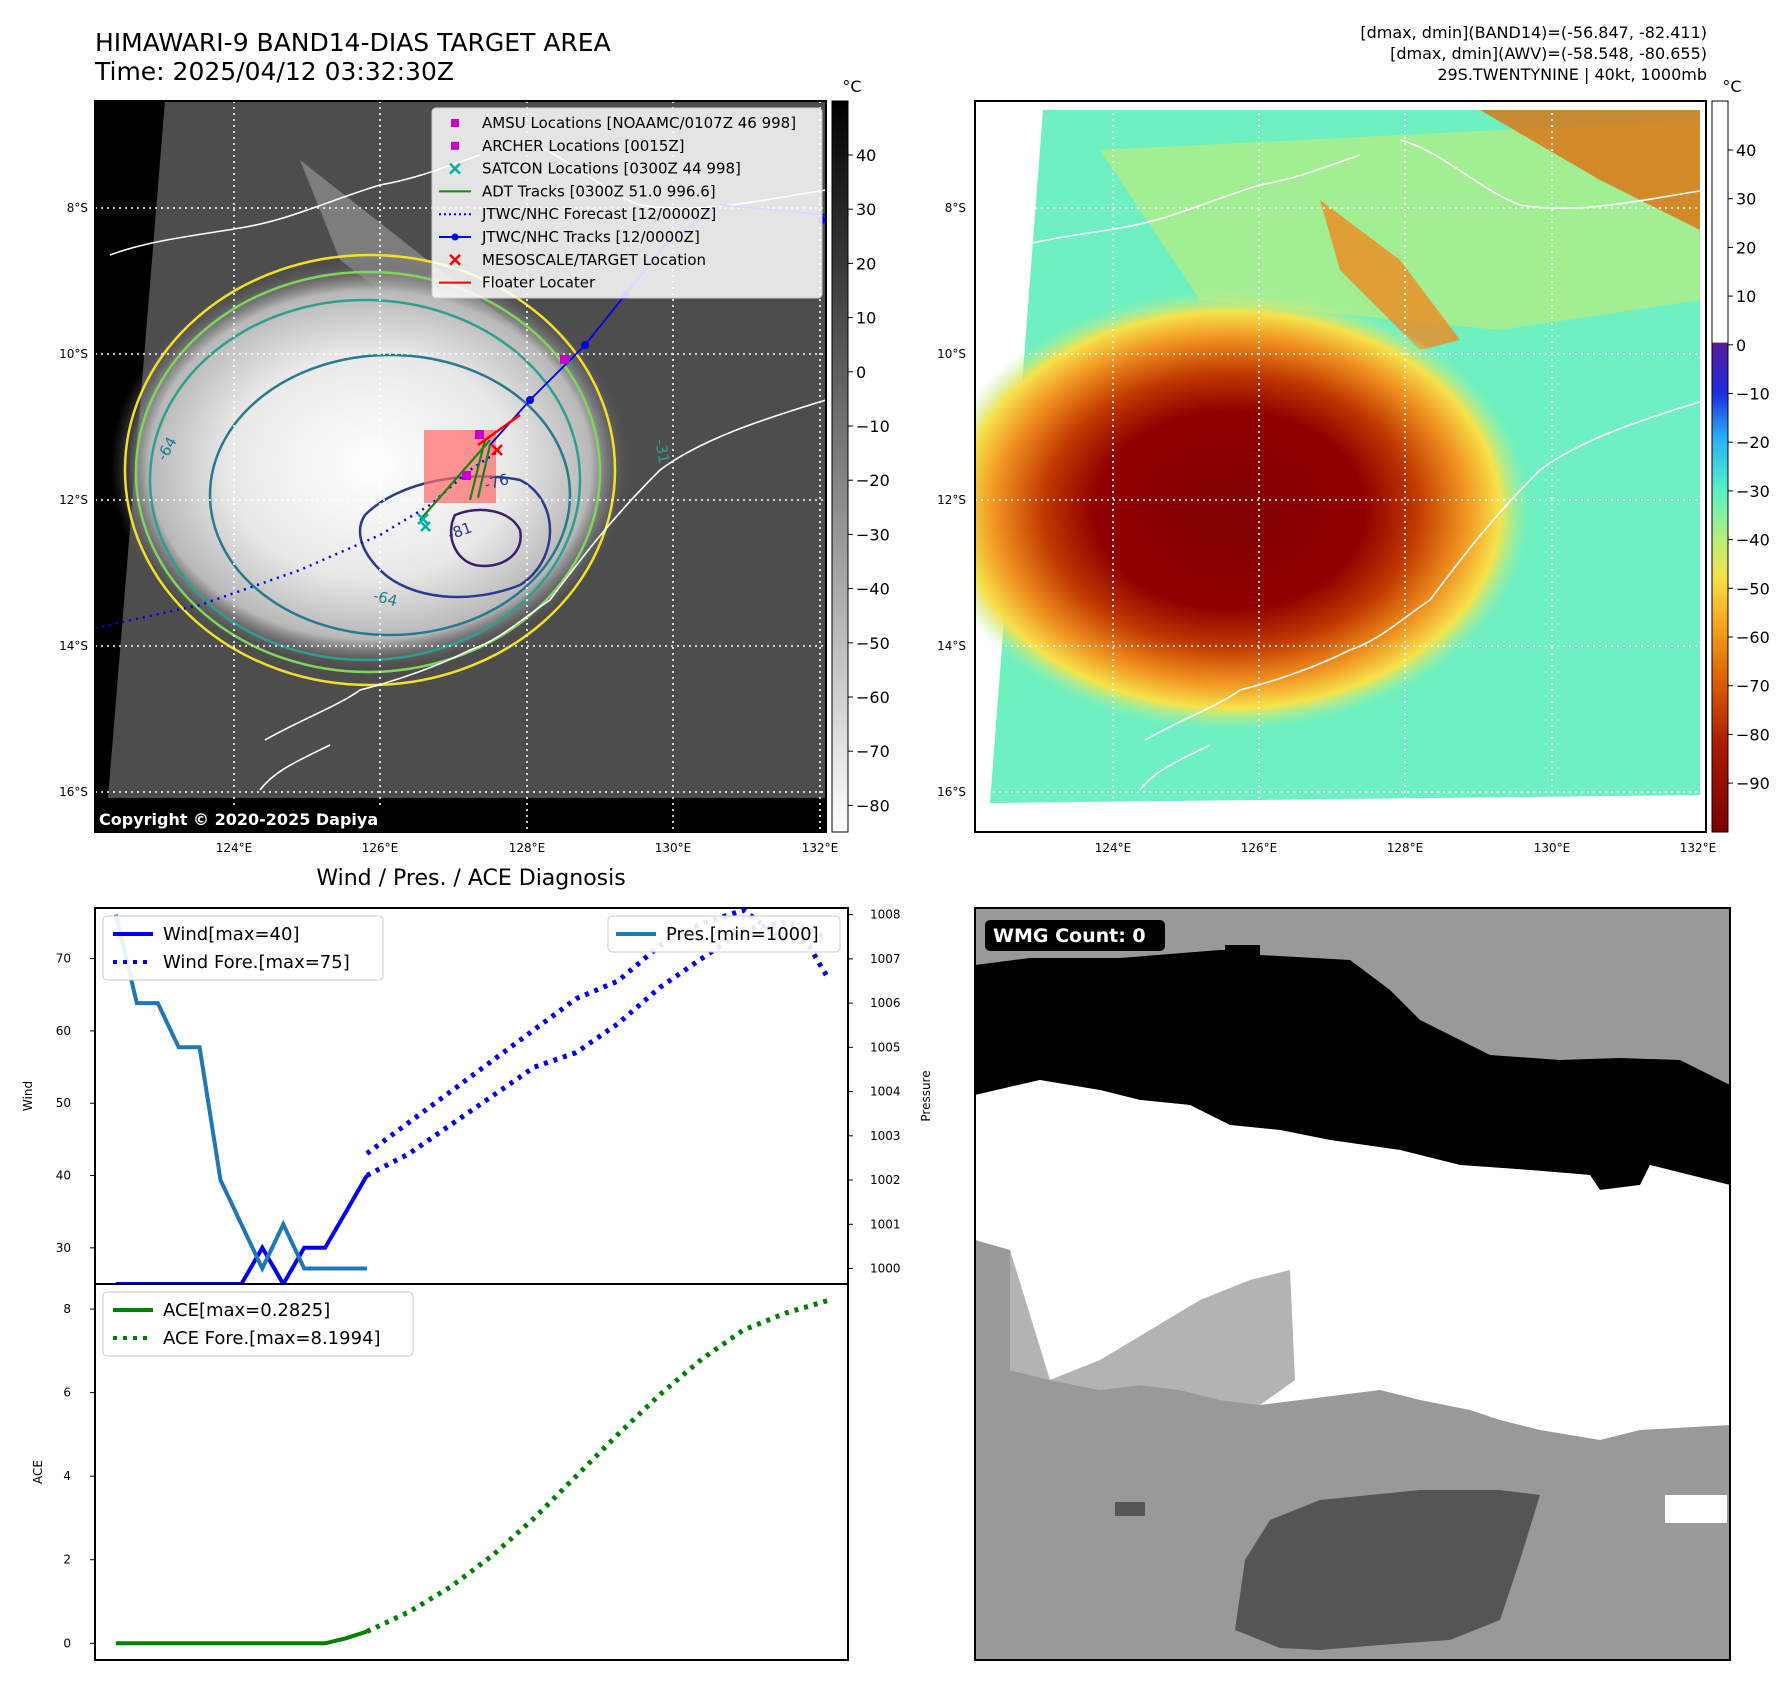 The width and height of the screenshot is (1788, 1690). What do you see at coordinates (530, 400) in the screenshot?
I see `track-point` at bounding box center [530, 400].